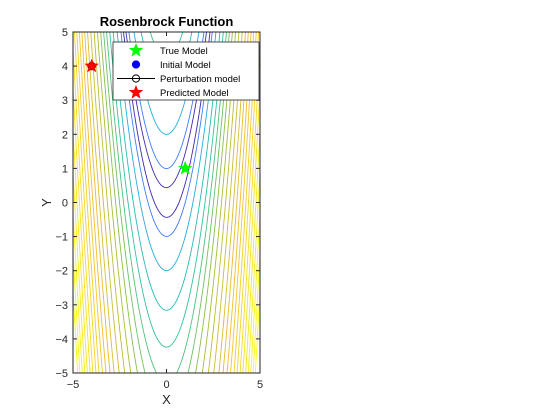  I want to click on legend-label-true-model: True Model, so click(184, 51).